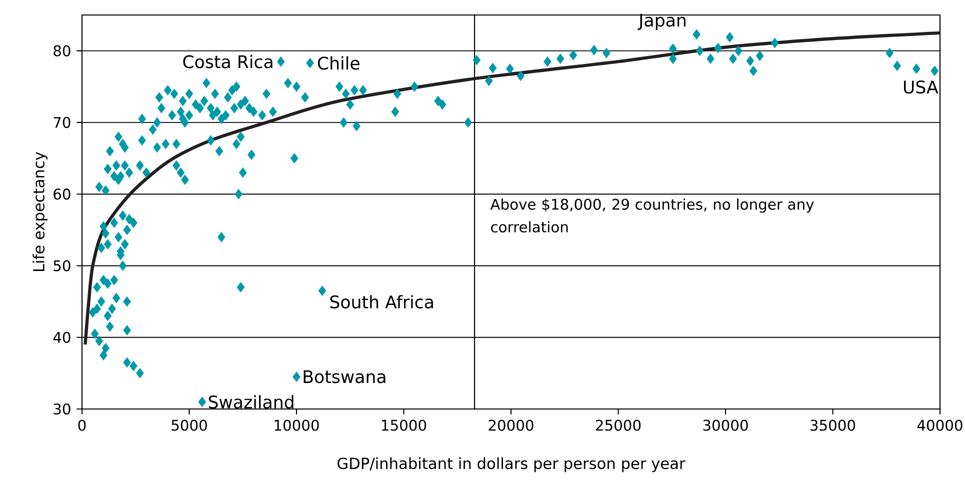 This screenshot has width=965, height=494. I want to click on annotation: Costa Rica, so click(227, 61).